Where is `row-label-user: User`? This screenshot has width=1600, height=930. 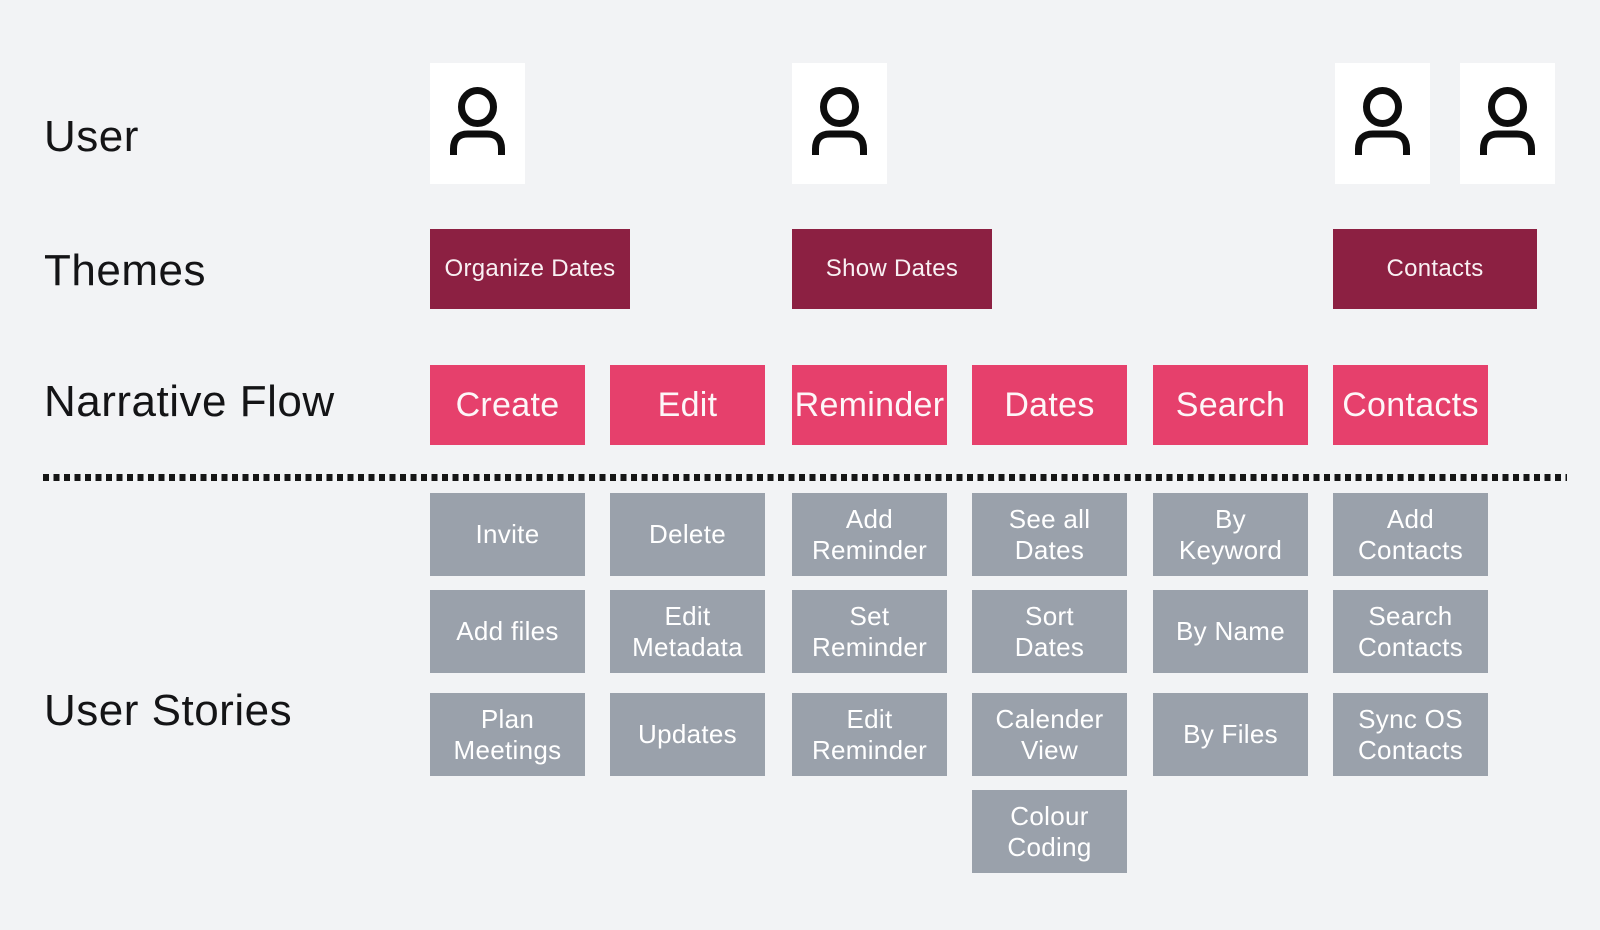
row-label-user: User is located at coordinates (91, 136).